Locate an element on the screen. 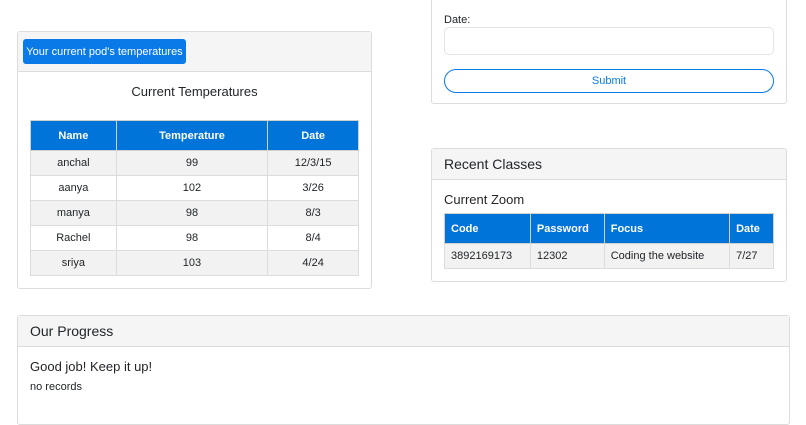 Image resolution: width=806 pixels, height=425 pixels. column-header: Password is located at coordinates (567, 228).